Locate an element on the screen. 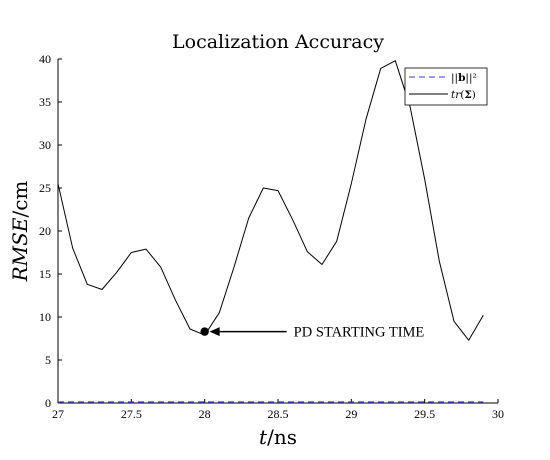 The width and height of the screenshot is (550, 460). x-tick-label: 27.5 is located at coordinates (131, 414).